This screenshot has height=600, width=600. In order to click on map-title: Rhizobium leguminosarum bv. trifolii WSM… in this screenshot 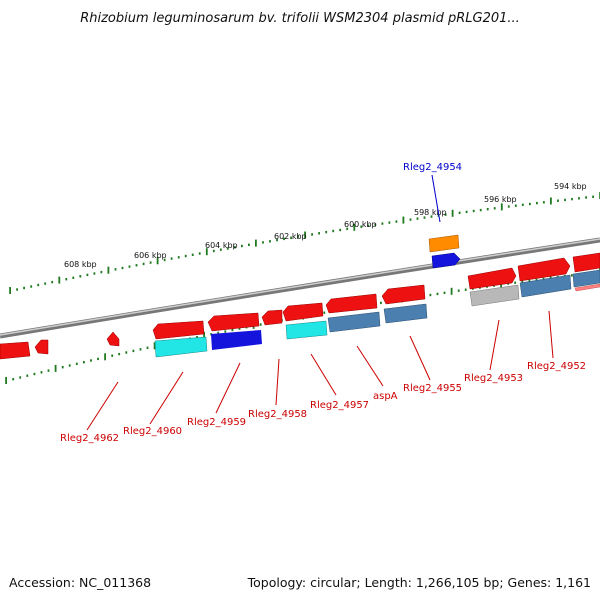, I will do `click(300, 18)`.